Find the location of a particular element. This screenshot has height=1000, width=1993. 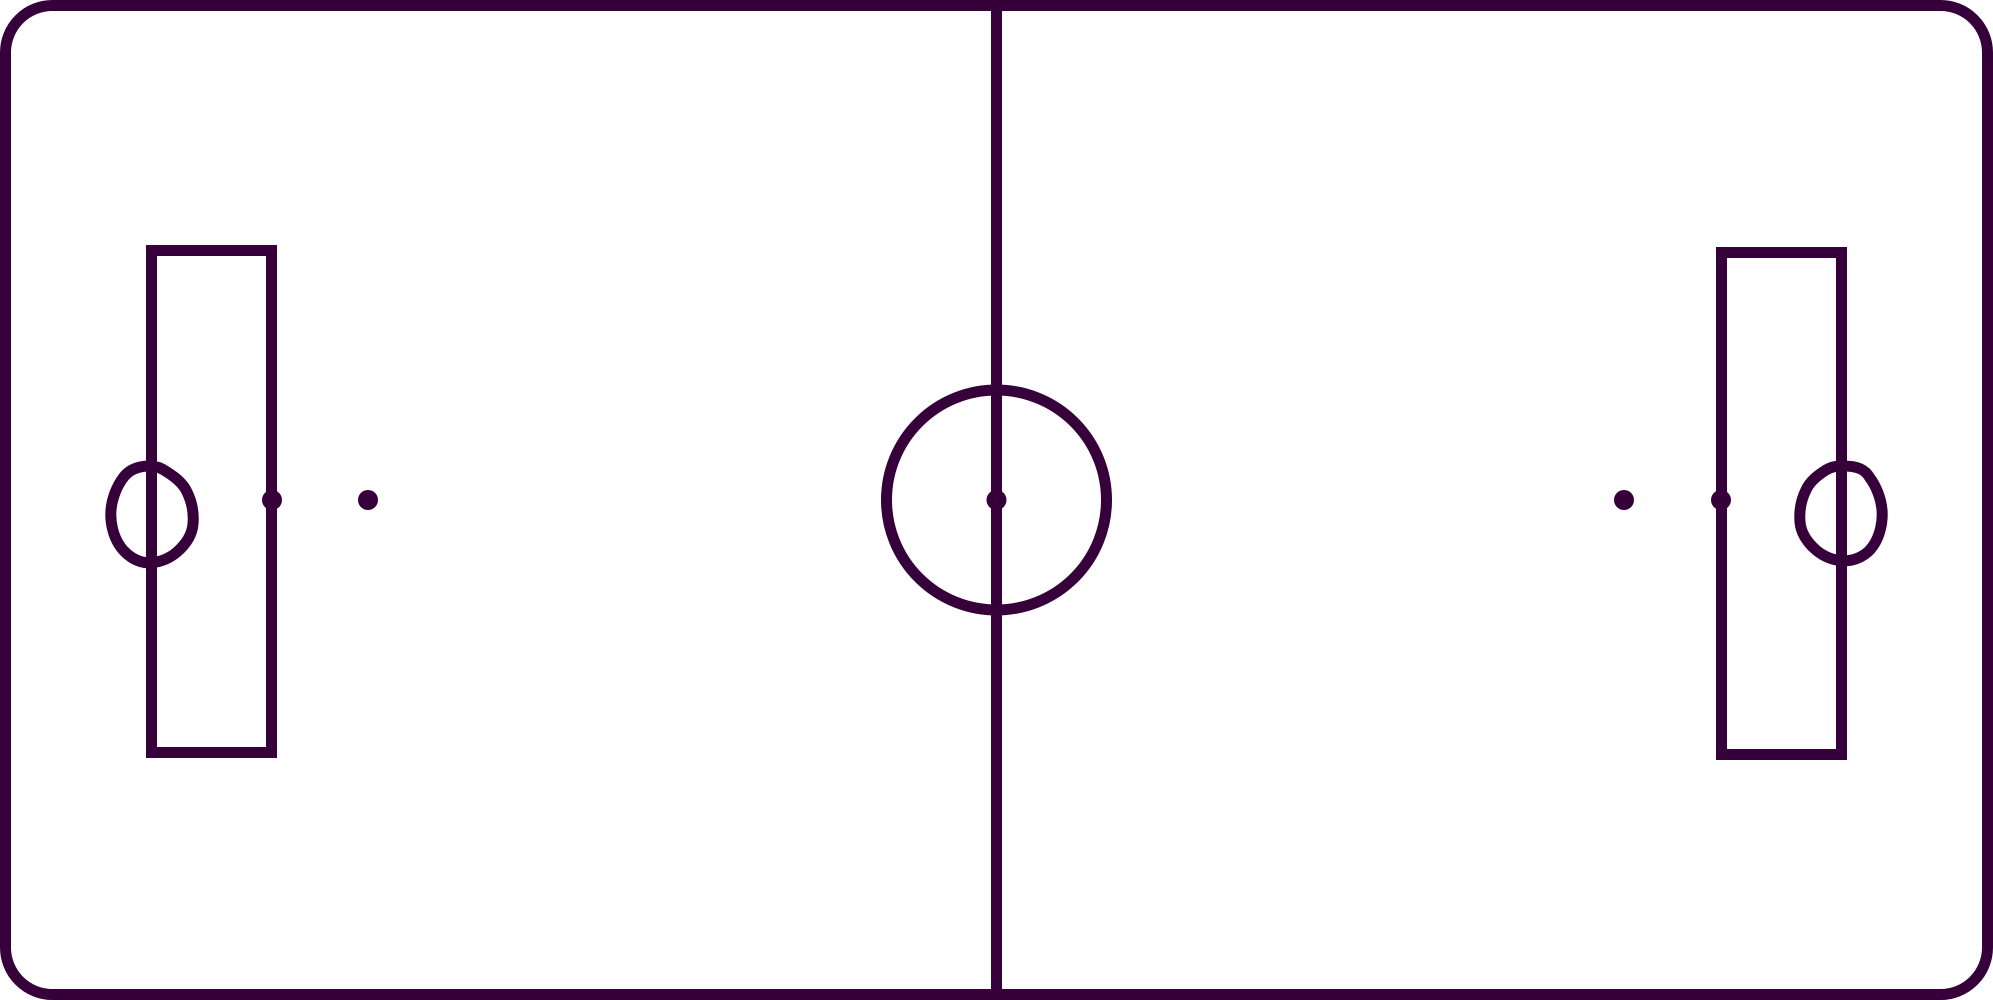

right-second-penalty-spot is located at coordinates (1624, 500).